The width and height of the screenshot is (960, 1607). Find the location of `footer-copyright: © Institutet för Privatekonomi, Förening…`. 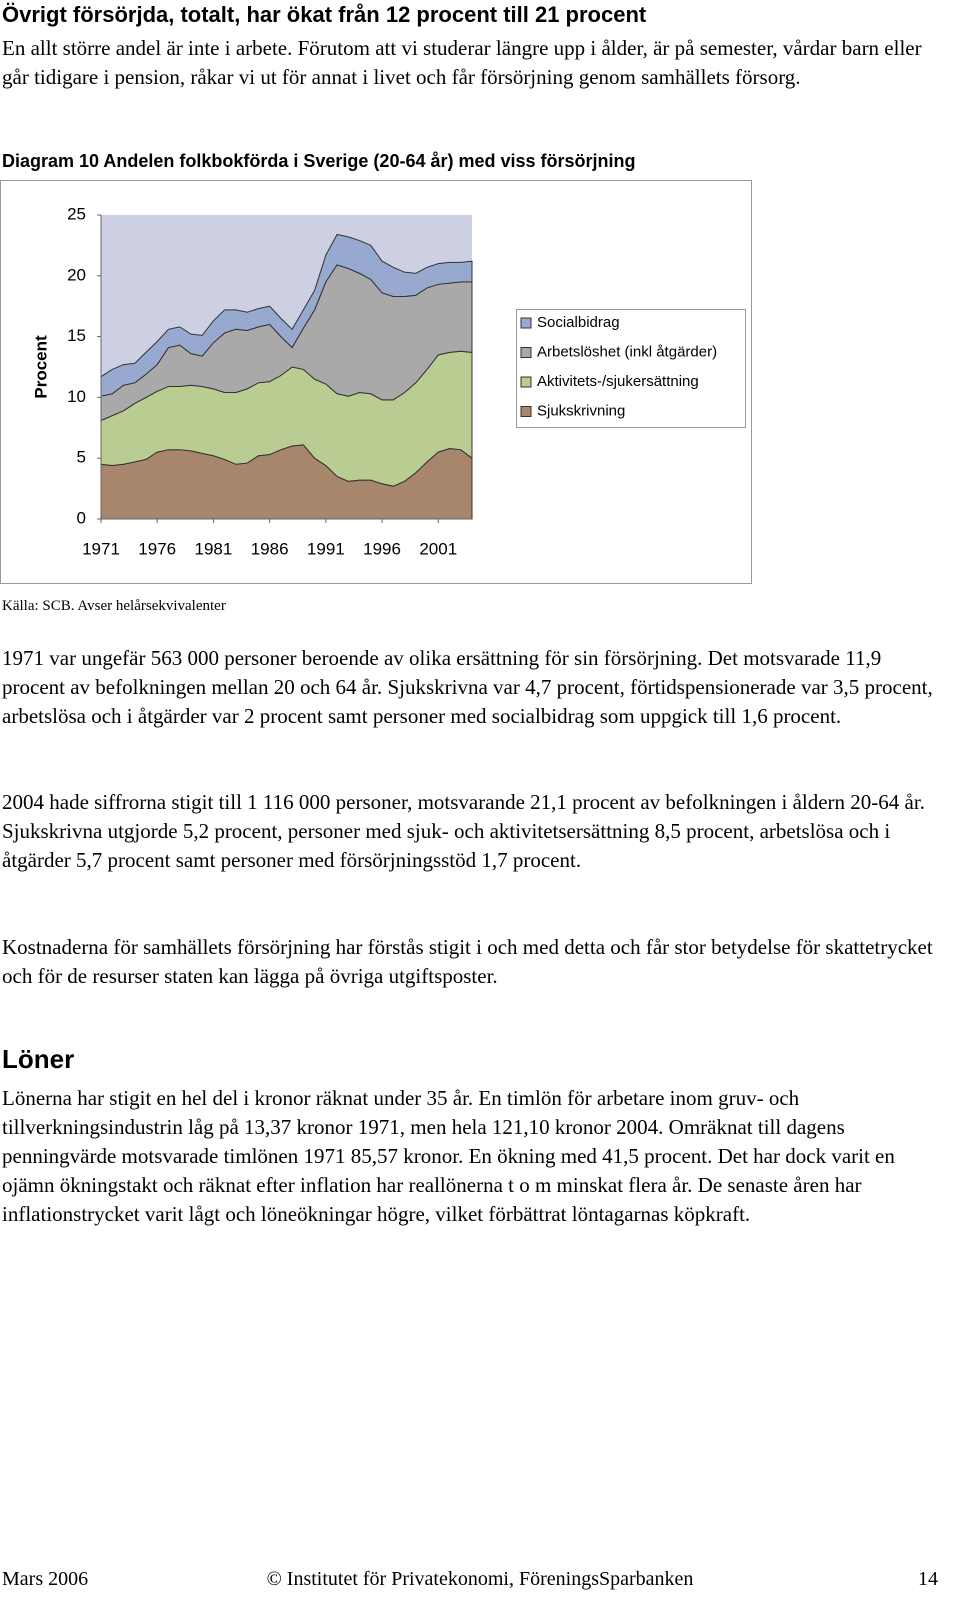

footer-copyright: © Institutet för Privatekonomi, Förening… is located at coordinates (480, 1579).